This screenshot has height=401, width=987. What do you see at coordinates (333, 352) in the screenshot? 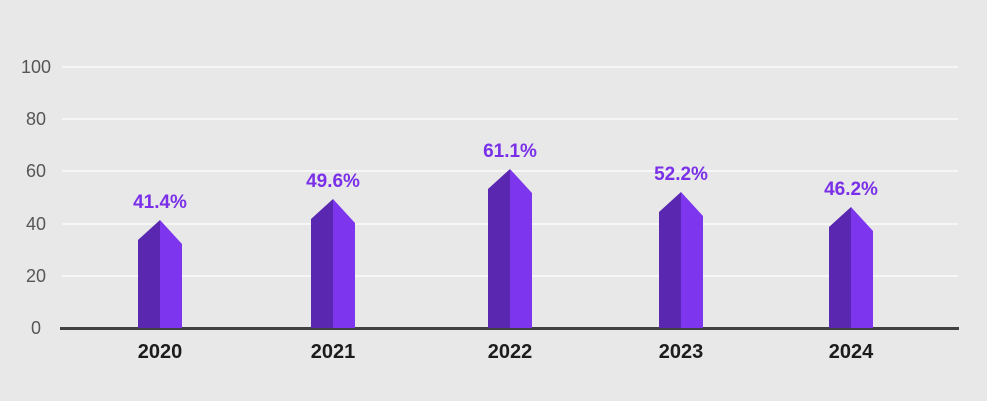
I see `x-axis-category-label: 2021` at bounding box center [333, 352].